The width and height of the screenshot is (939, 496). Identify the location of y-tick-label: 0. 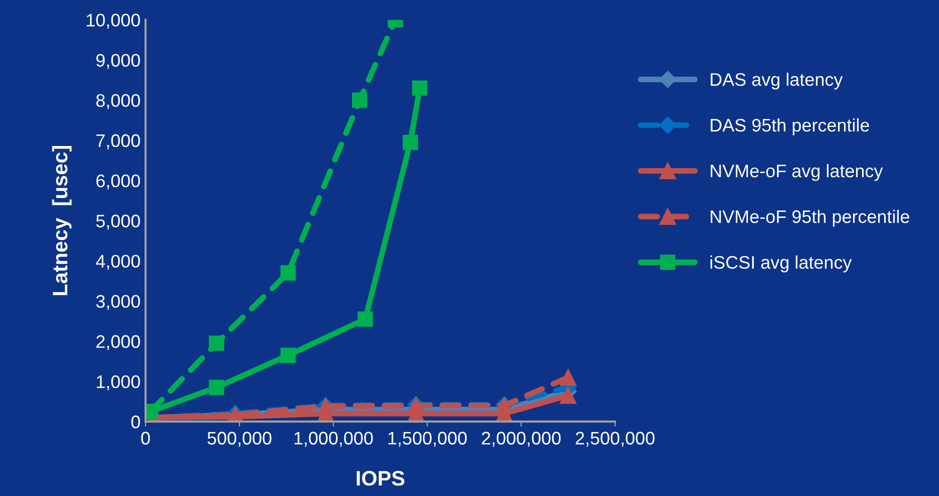
(135, 422).